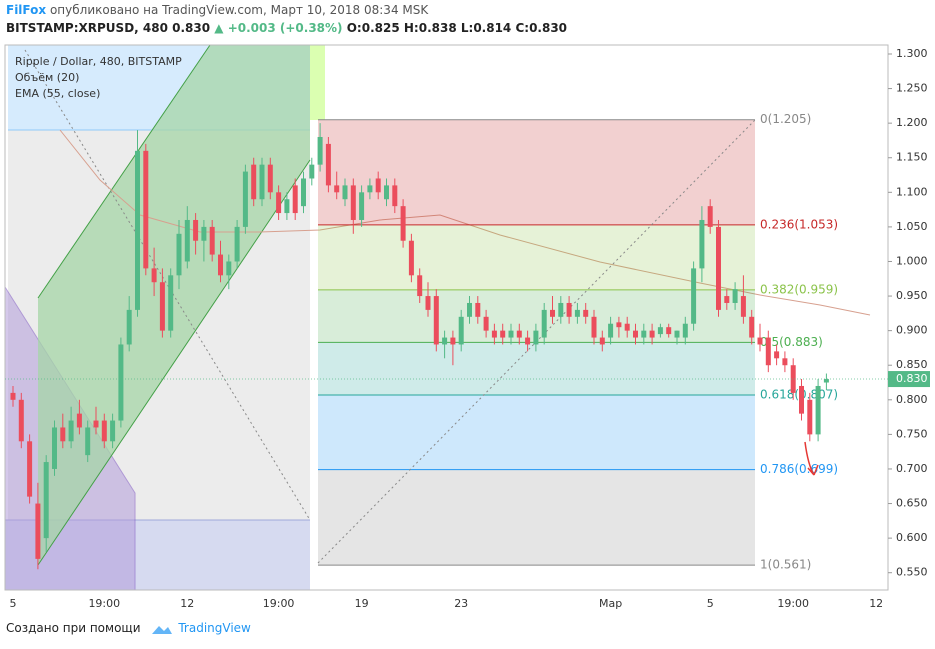  I want to click on legend-series: Ripple / Dollar, 480, BITSTAMP, so click(98, 61).